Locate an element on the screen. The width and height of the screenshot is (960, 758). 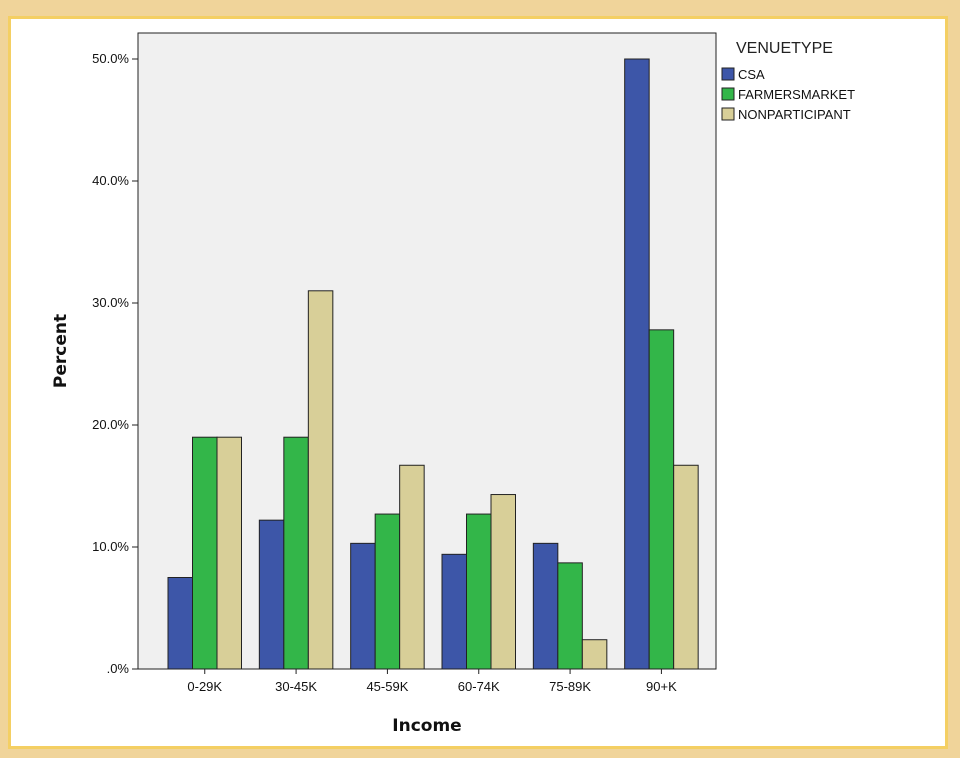
bar-csa-75-89k is located at coordinates (545, 606).